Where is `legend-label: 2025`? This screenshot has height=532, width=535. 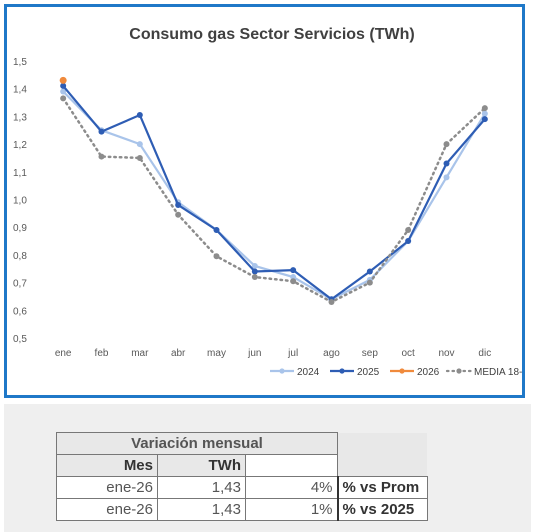 legend-label: 2025 is located at coordinates (368, 372).